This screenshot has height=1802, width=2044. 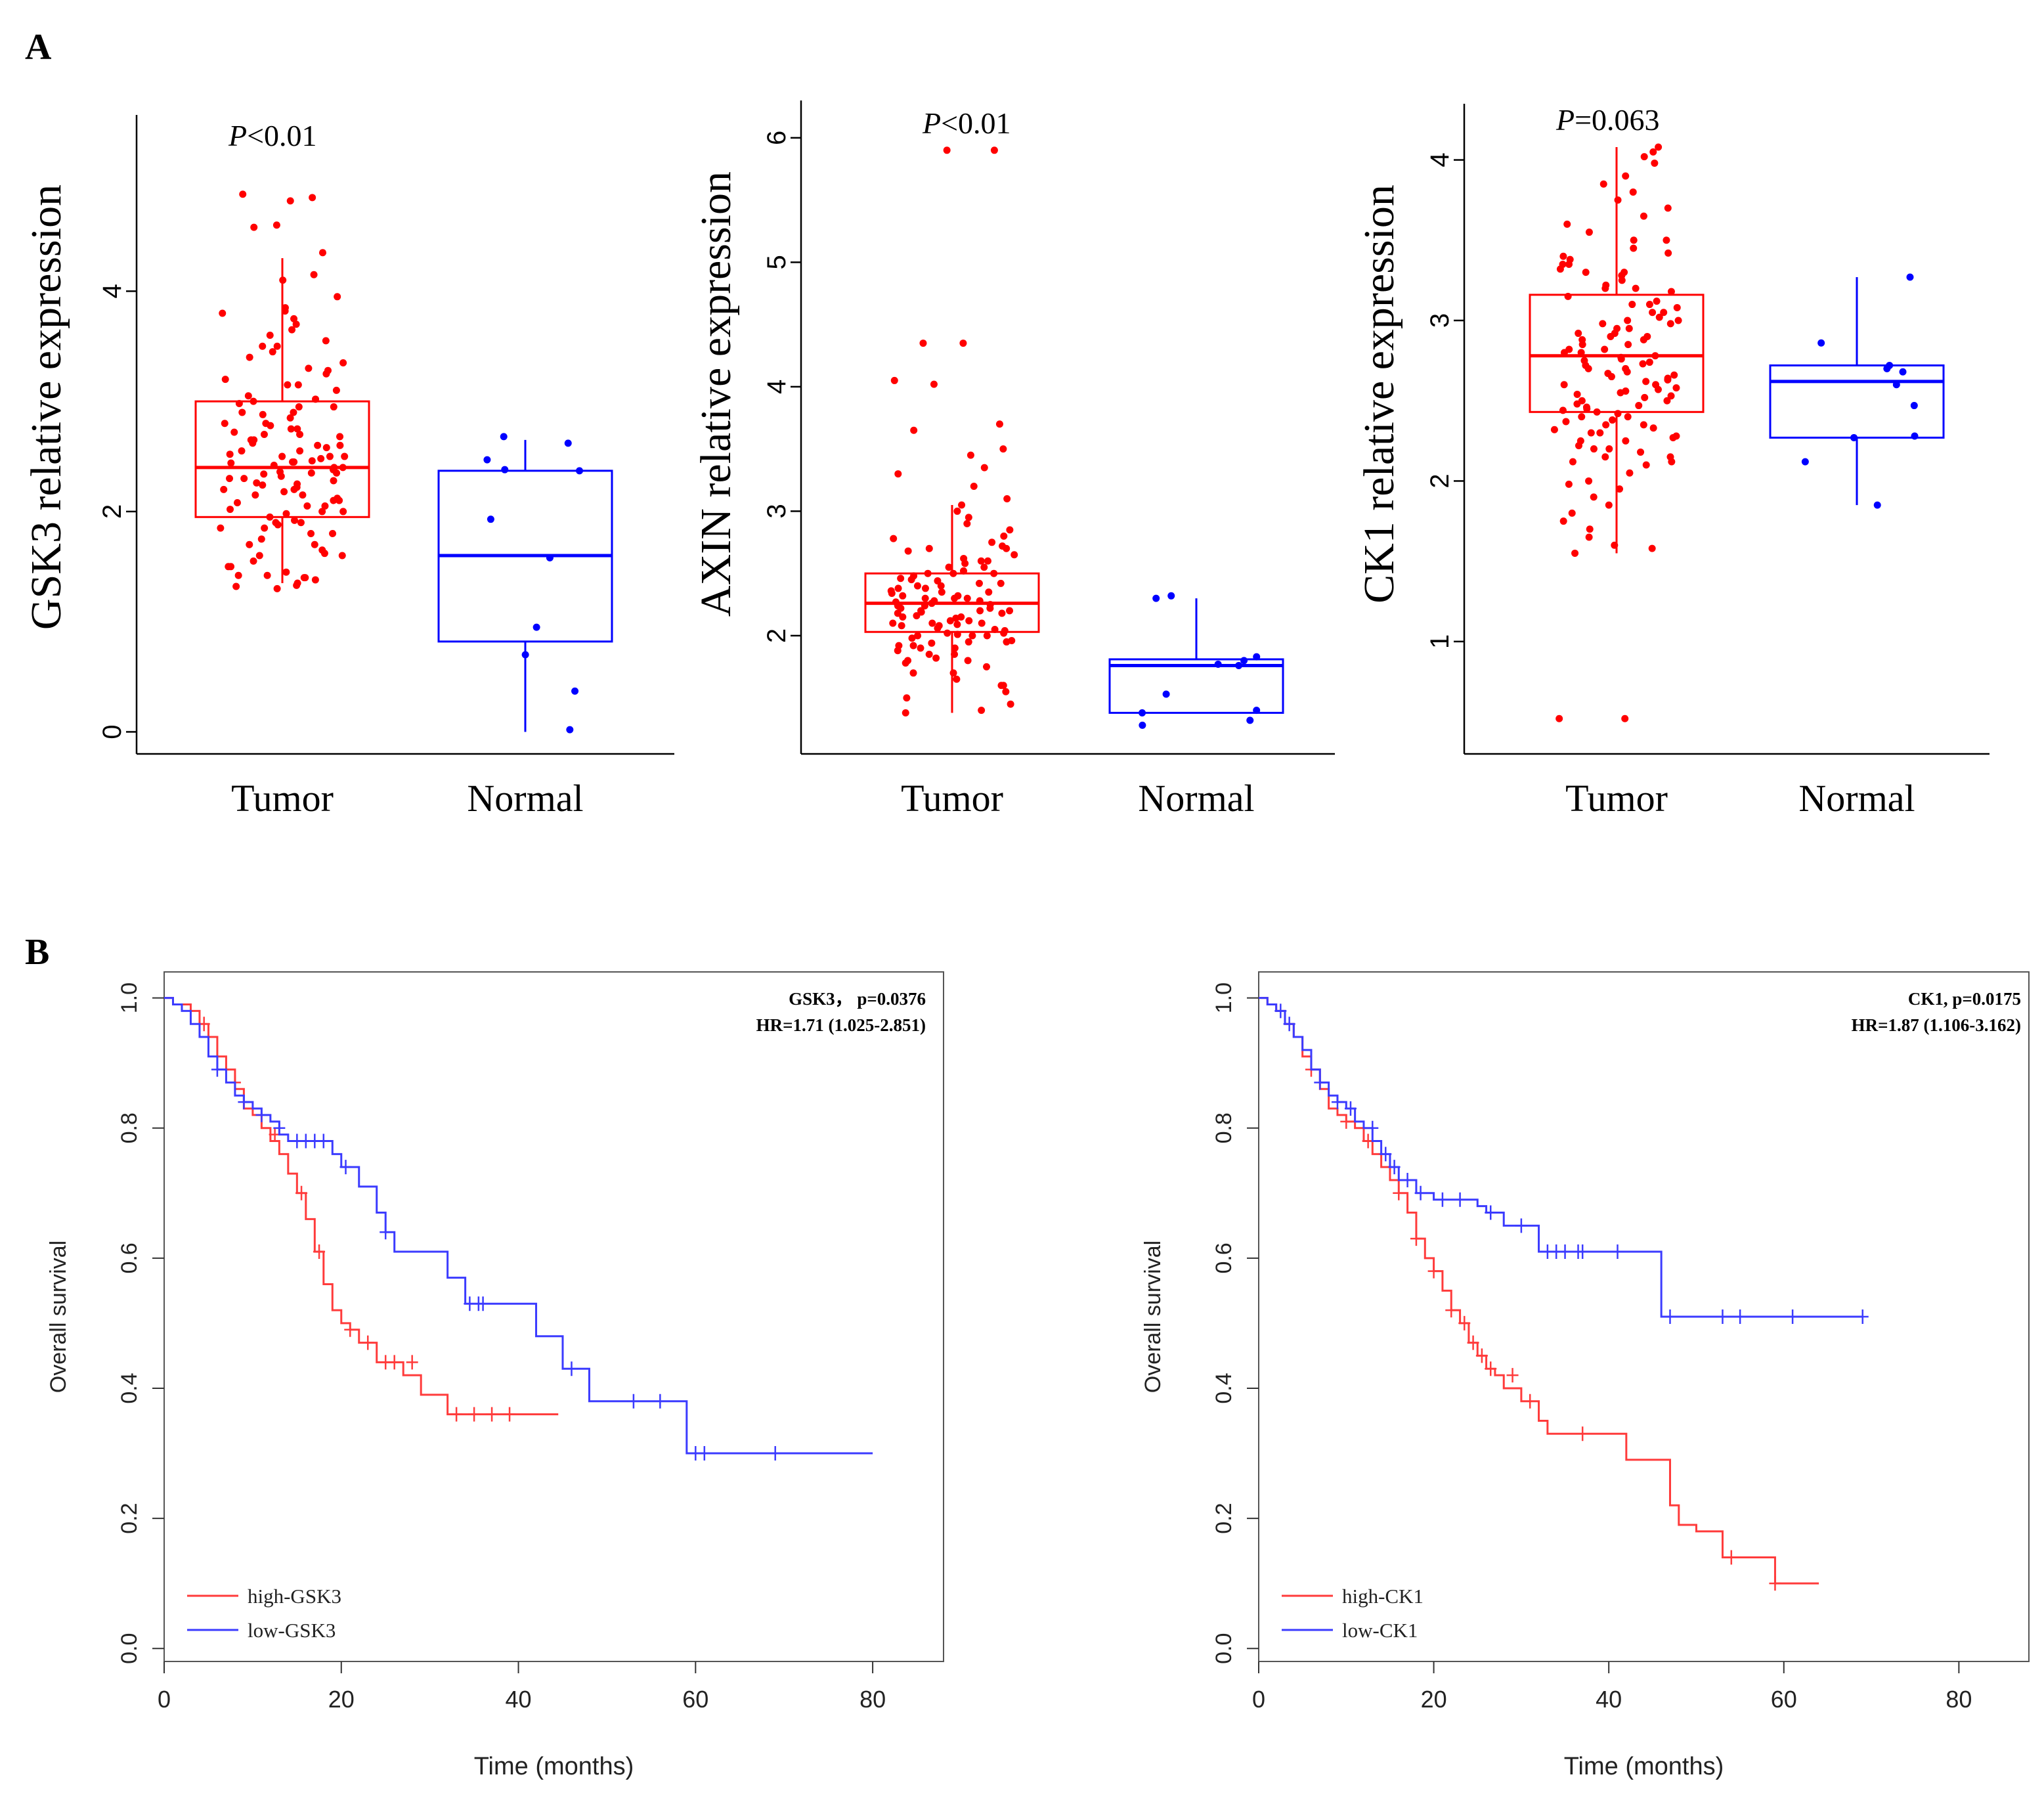 I want to click on y-tick-label: 4, so click(x=112, y=291).